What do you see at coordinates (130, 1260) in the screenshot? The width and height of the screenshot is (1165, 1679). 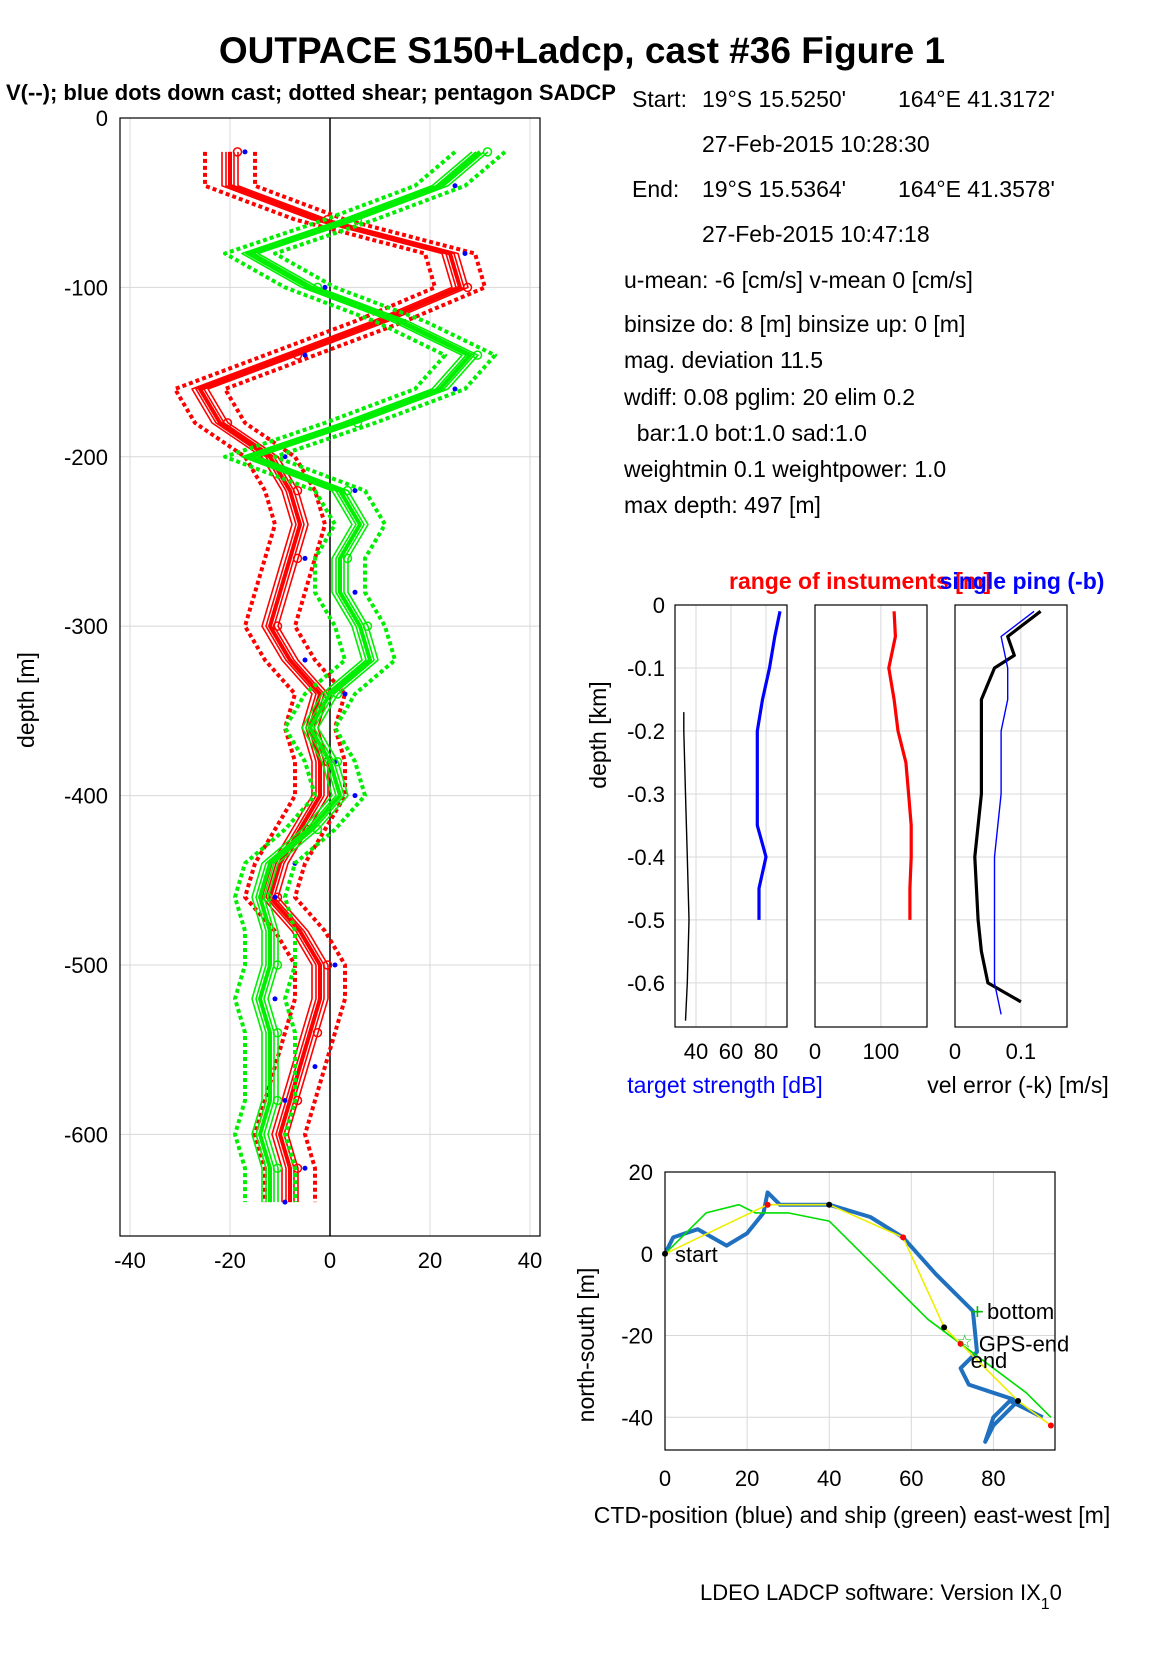 I see `x-tick-label: -40` at bounding box center [130, 1260].